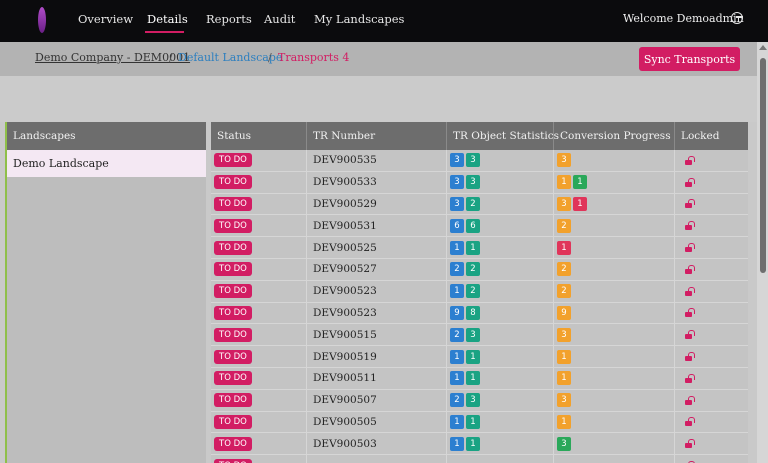 Image resolution: width=768 pixels, height=463 pixels. I want to click on content-spacer, so click(378, 99).